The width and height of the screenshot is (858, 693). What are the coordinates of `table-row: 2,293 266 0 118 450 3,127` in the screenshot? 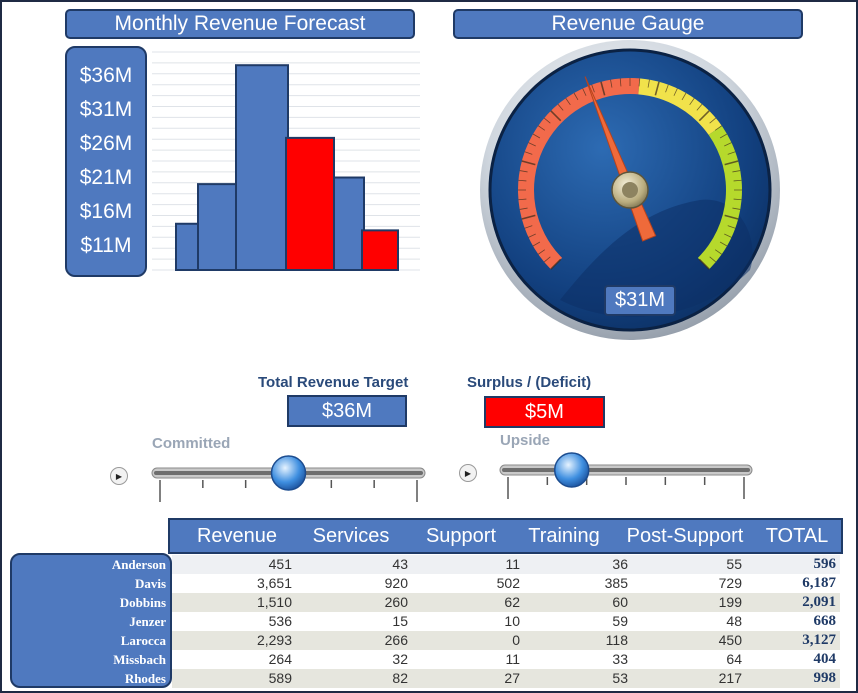 It's located at (506, 640).